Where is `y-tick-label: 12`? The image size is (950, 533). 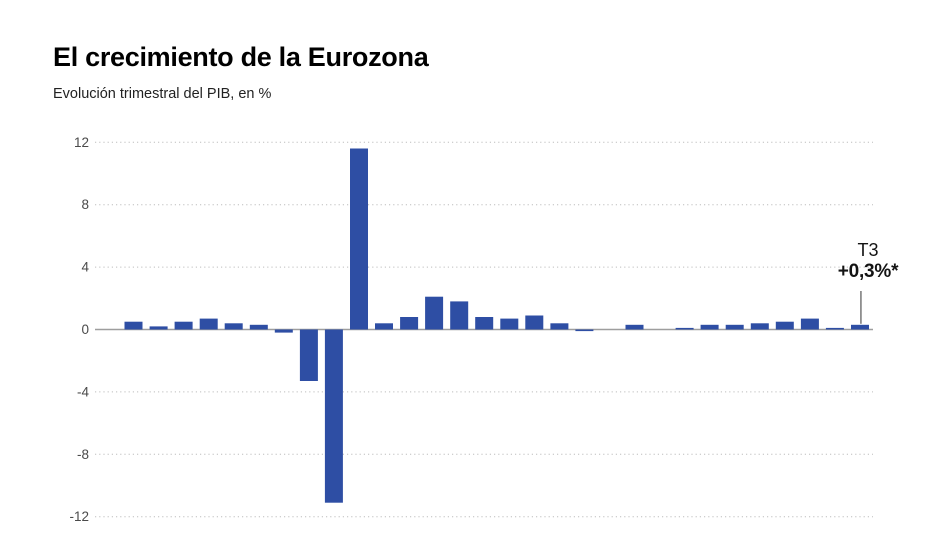 y-tick-label: 12 is located at coordinates (81, 142).